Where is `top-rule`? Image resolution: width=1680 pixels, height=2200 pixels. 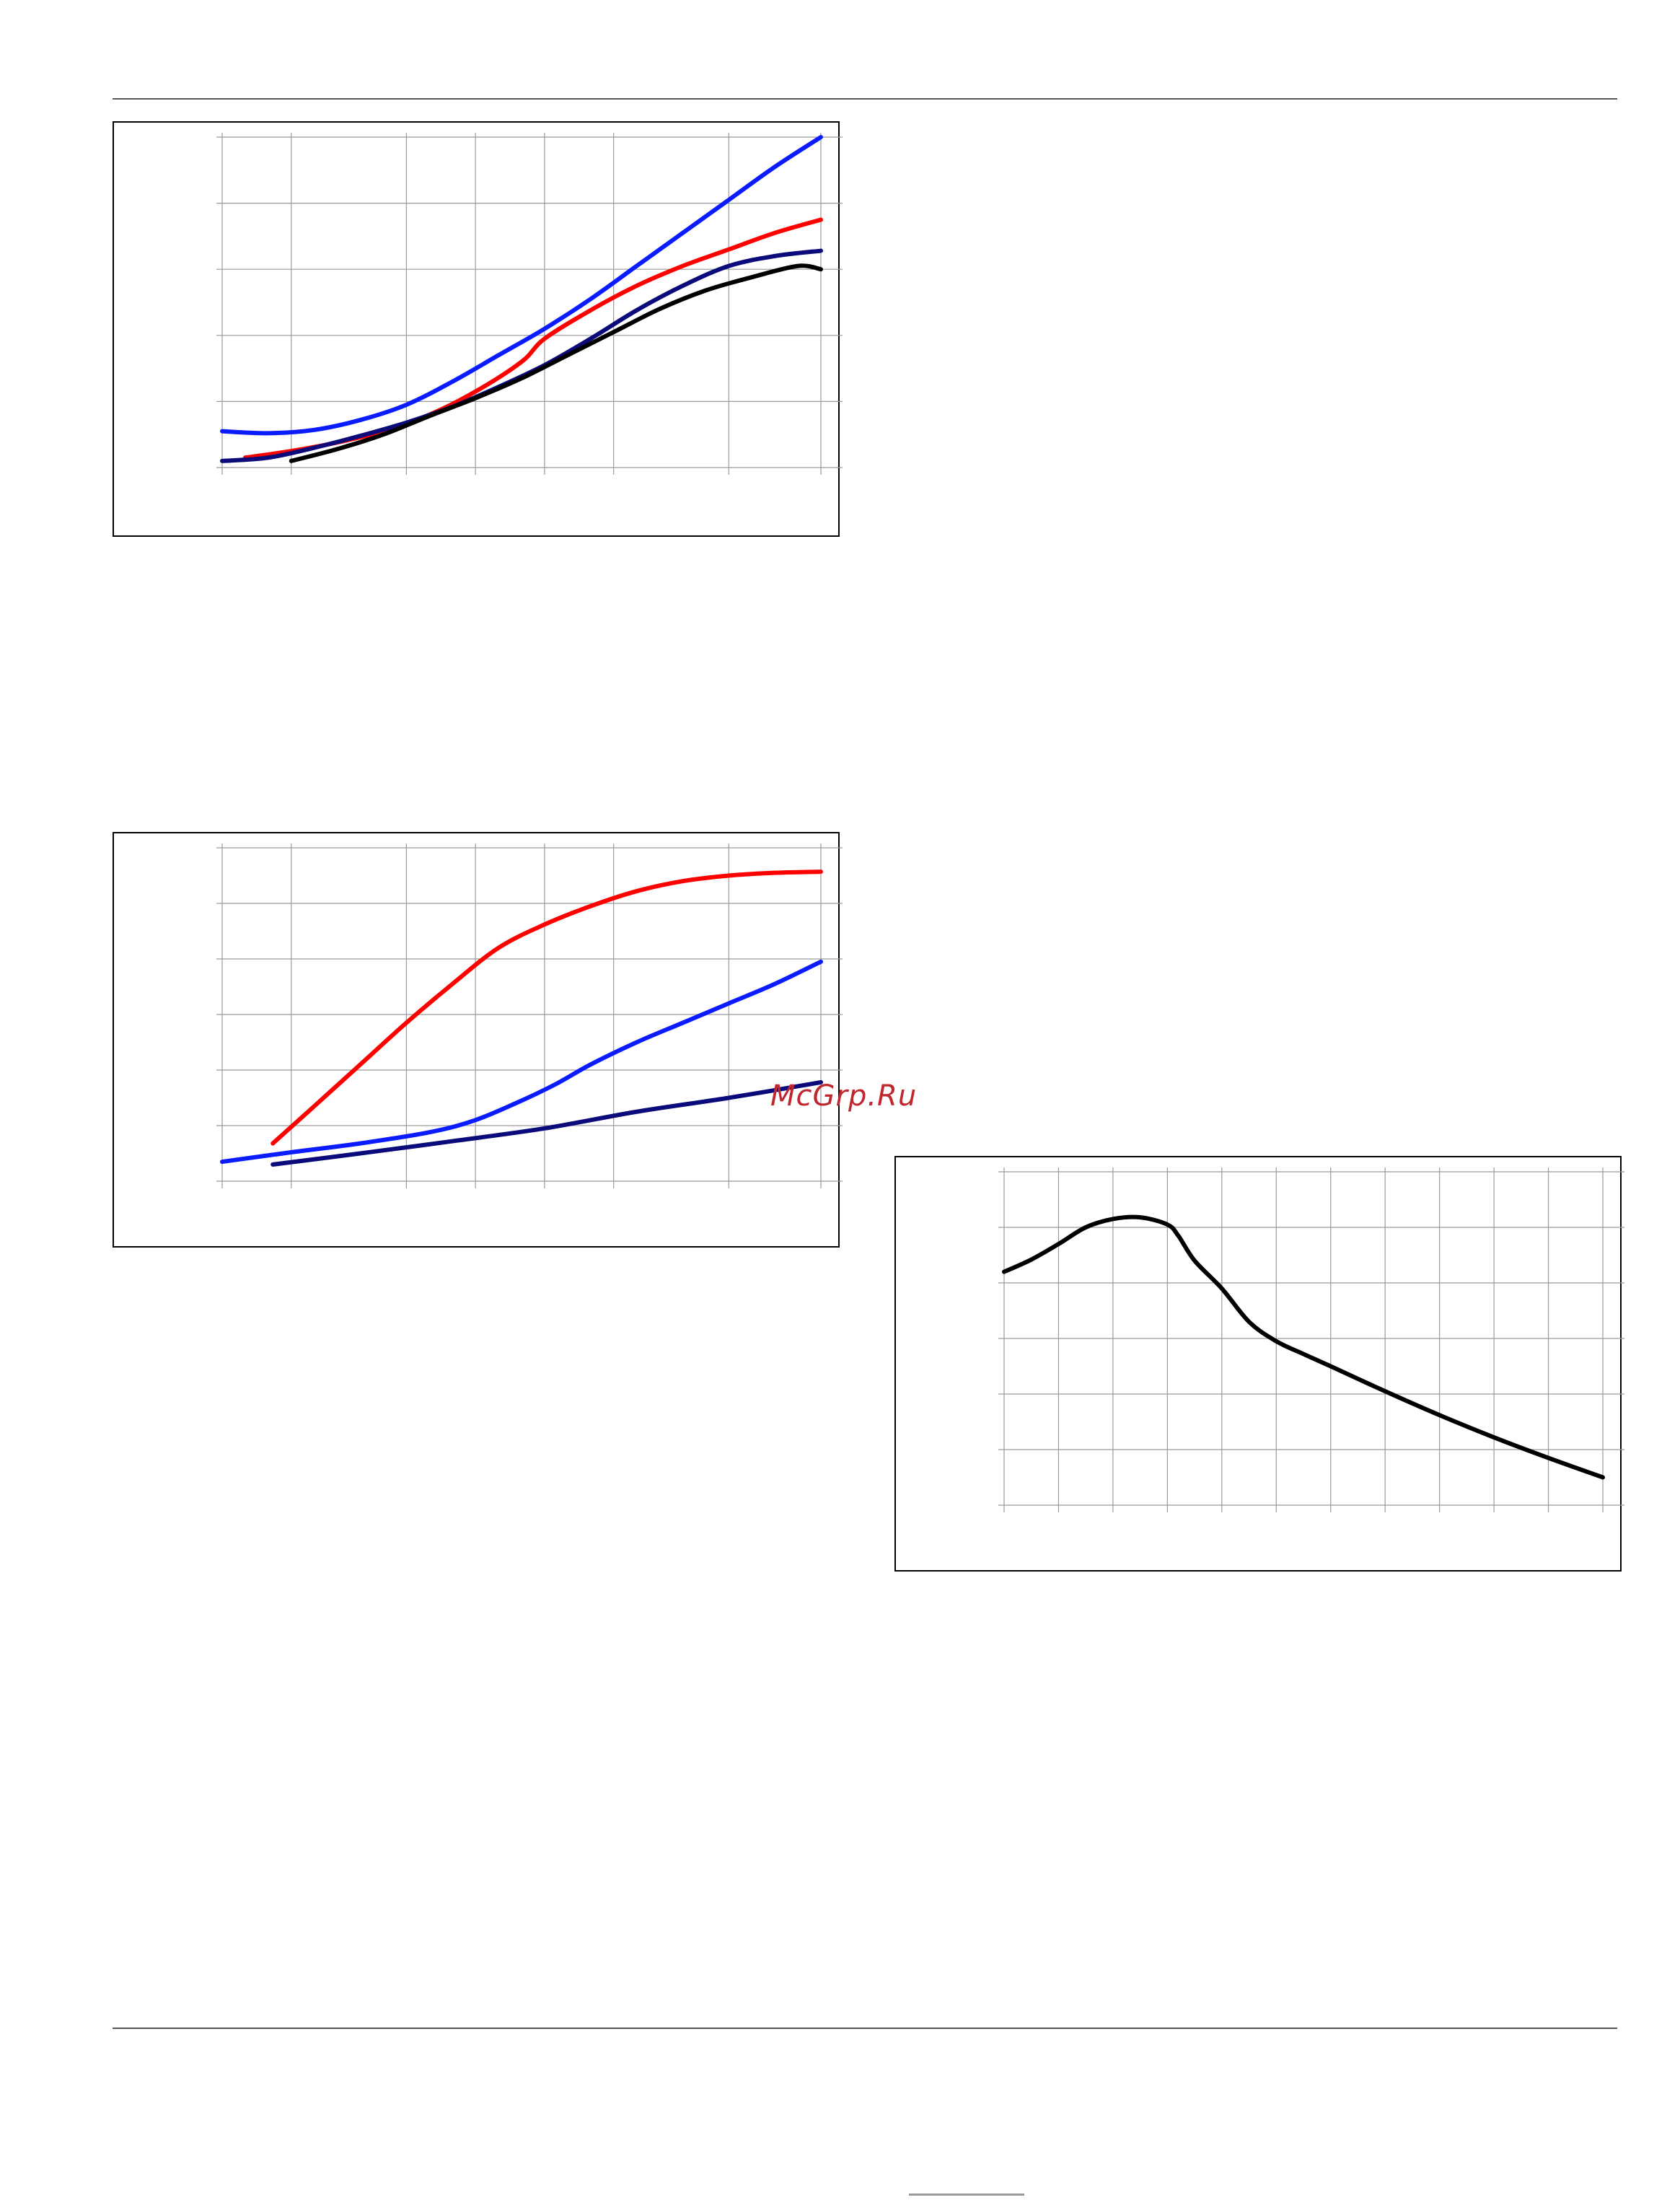
top-rule is located at coordinates (865, 99).